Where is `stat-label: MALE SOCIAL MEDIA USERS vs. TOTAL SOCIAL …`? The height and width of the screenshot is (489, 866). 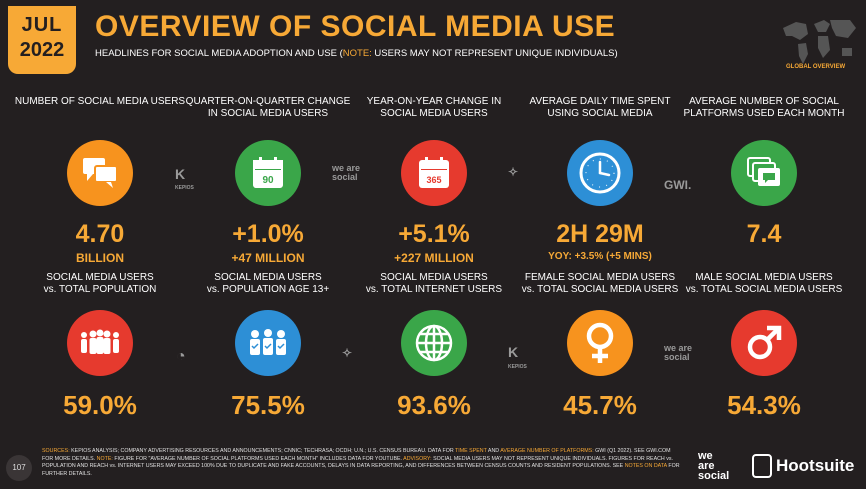 stat-label: MALE SOCIAL MEDIA USERS vs. TOTAL SOCIAL … is located at coordinates (764, 283).